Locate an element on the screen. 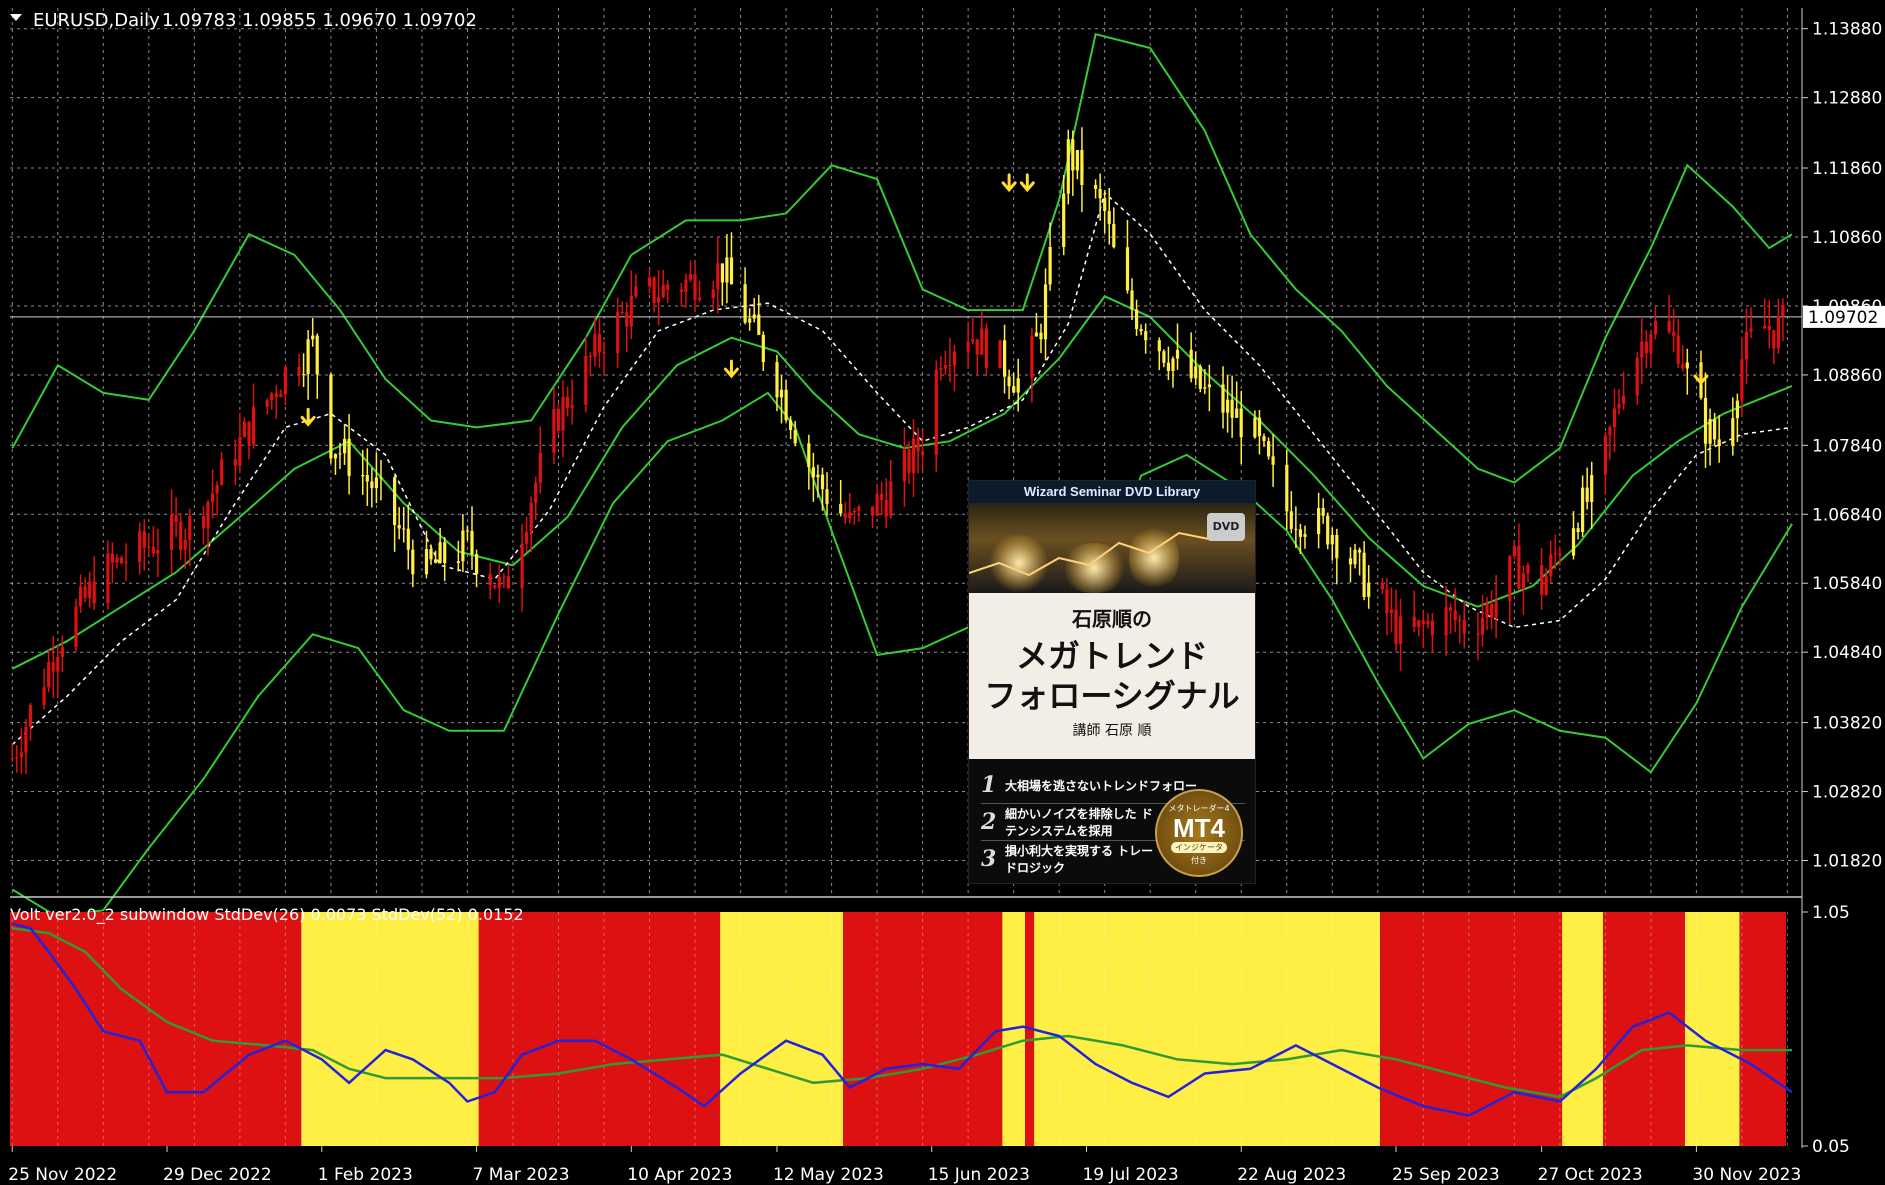 Image resolution: width=1885 pixels, height=1185 pixels. price-tick-label: 1.06840 is located at coordinates (1847, 515).